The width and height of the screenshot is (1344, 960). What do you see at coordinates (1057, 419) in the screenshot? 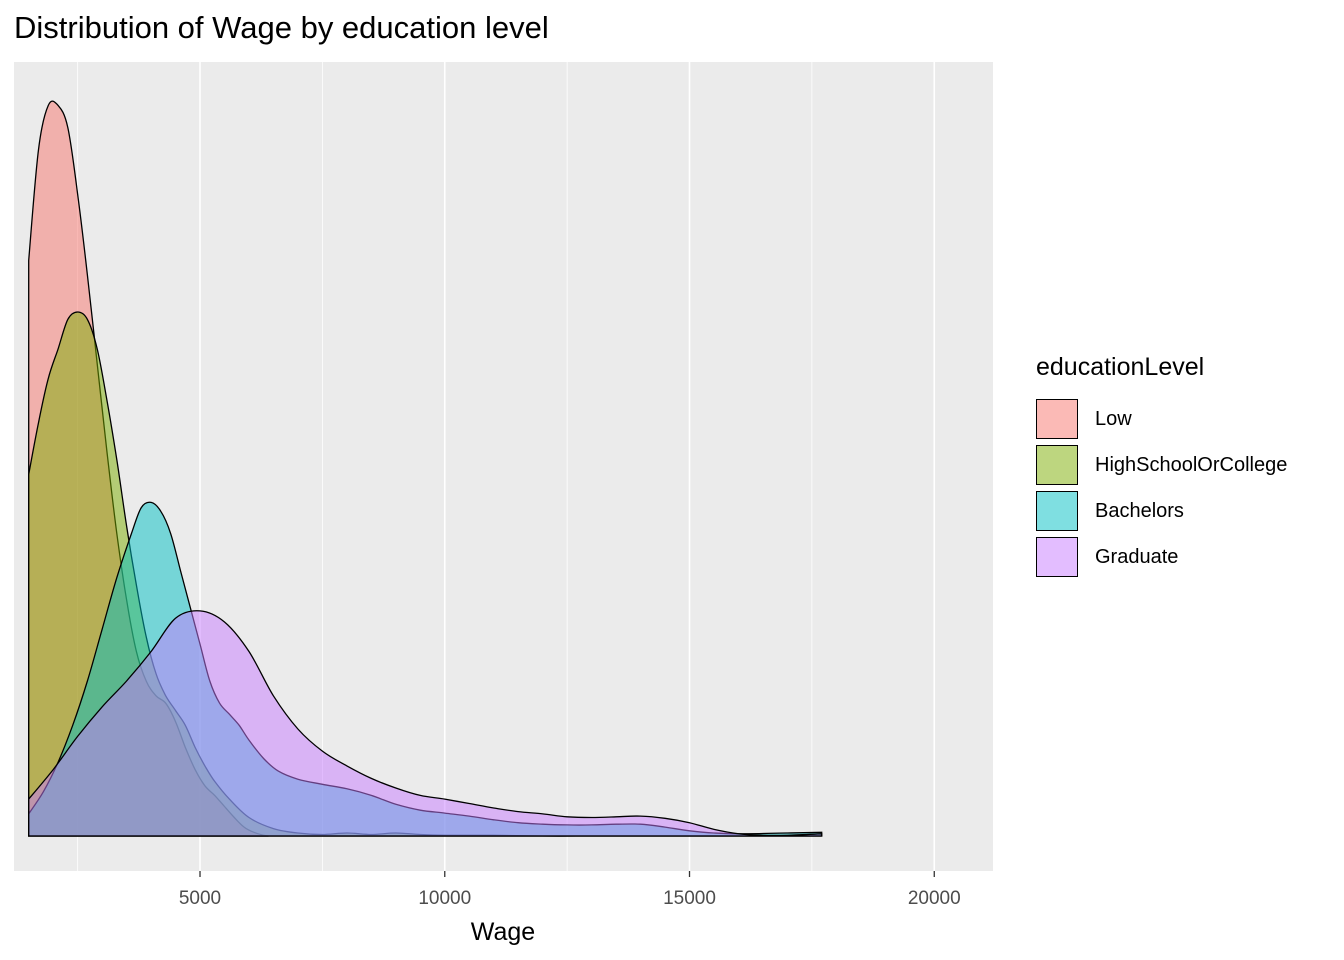
I see `legend-key-low` at bounding box center [1057, 419].